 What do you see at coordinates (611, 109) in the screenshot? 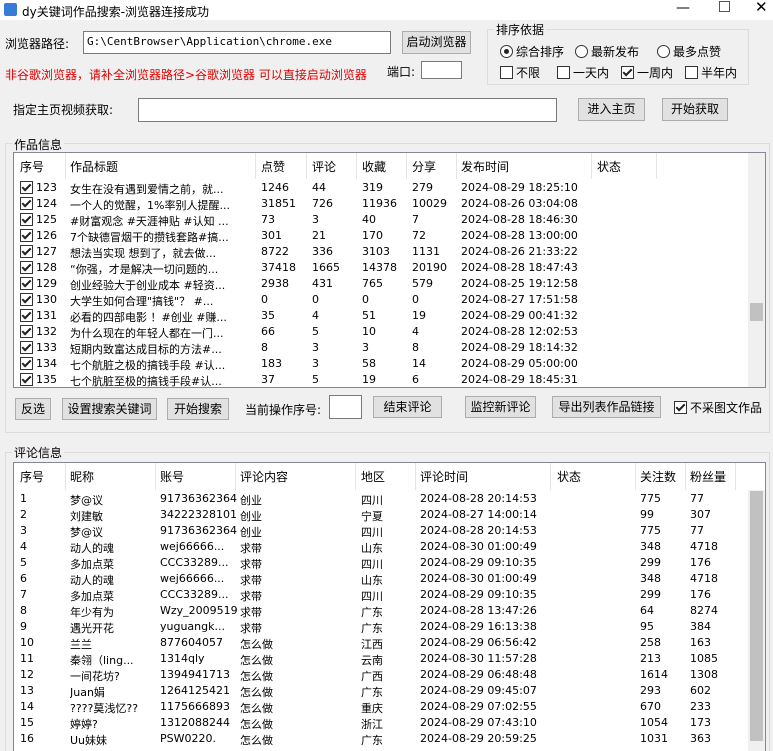
I see `enter-button: 进入主页` at bounding box center [611, 109].